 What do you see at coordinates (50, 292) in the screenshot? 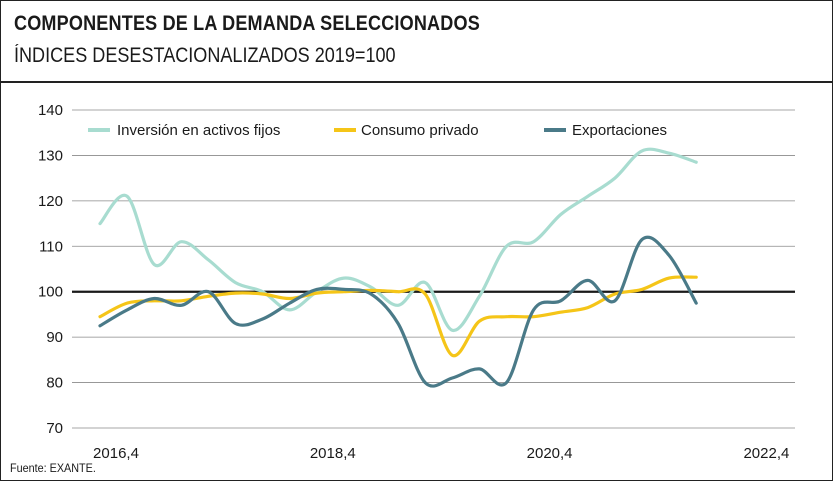
I see `y-tick-label: 100` at bounding box center [50, 292].